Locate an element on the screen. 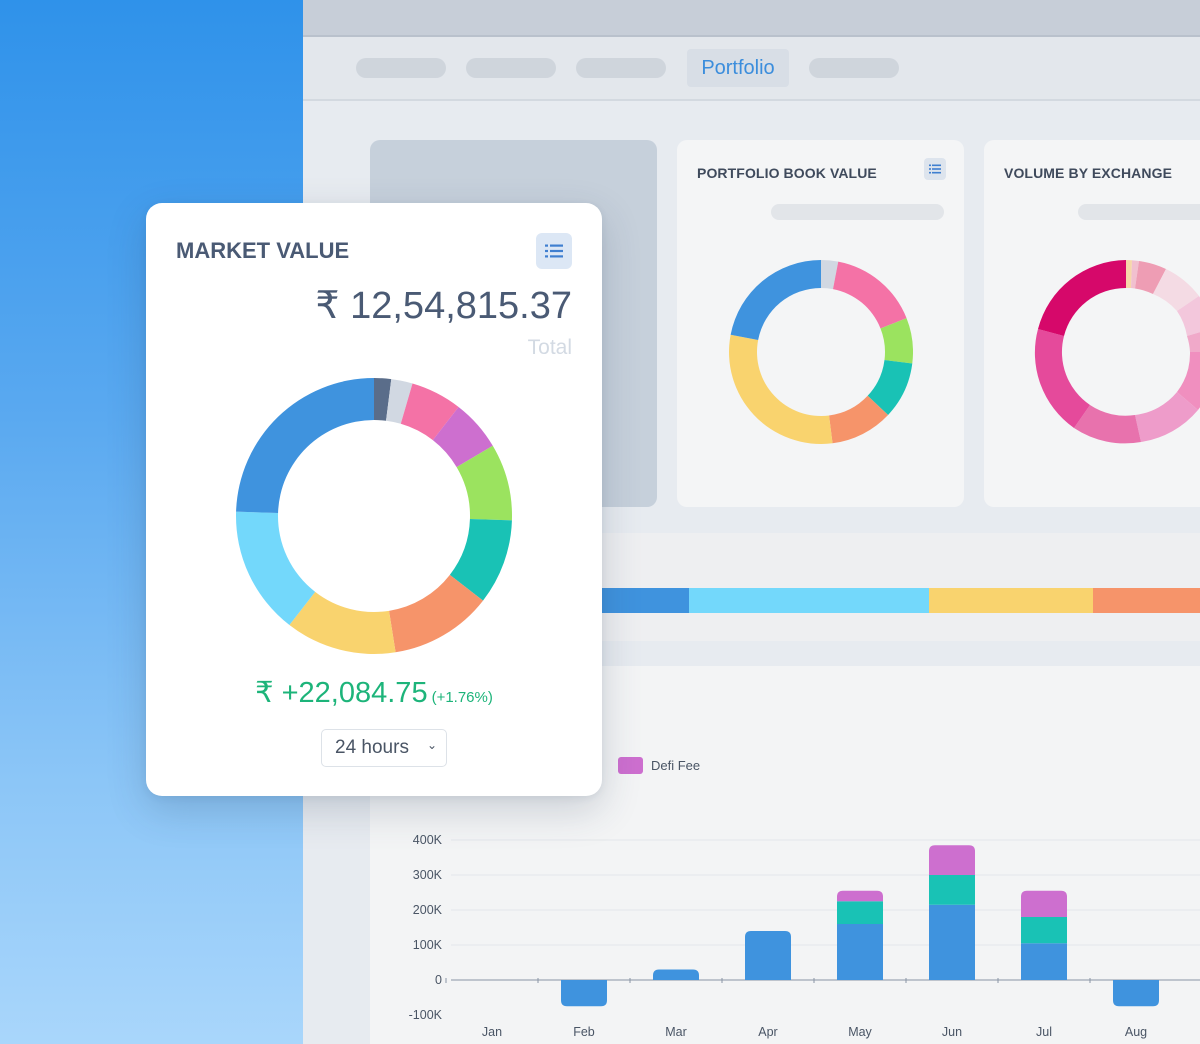 Image resolution: width=1200 pixels, height=1044 pixels. tab-portfolio: Portfolio is located at coordinates (738, 68).